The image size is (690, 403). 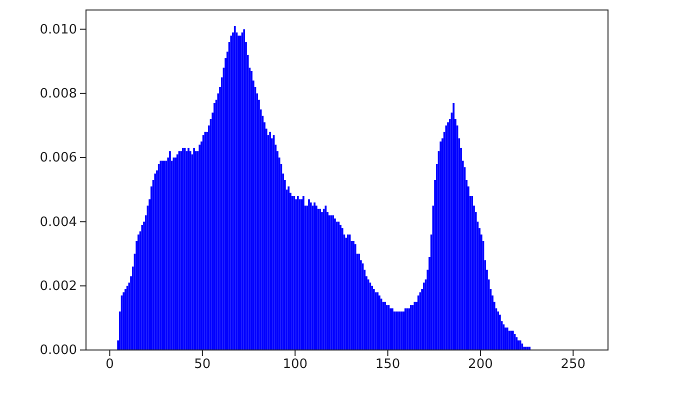 I want to click on x-tick-label: 0, so click(x=110, y=364).